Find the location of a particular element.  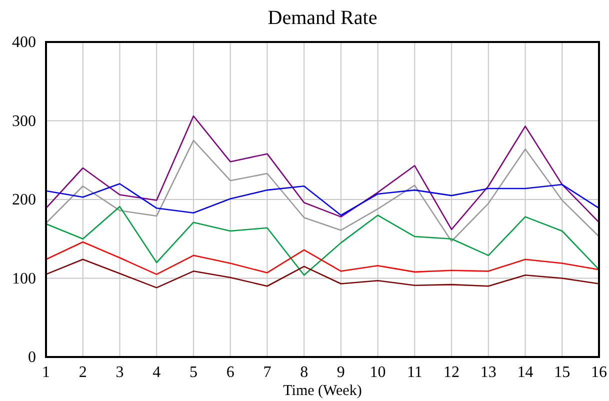

x-tick-label: 16 is located at coordinates (599, 372).